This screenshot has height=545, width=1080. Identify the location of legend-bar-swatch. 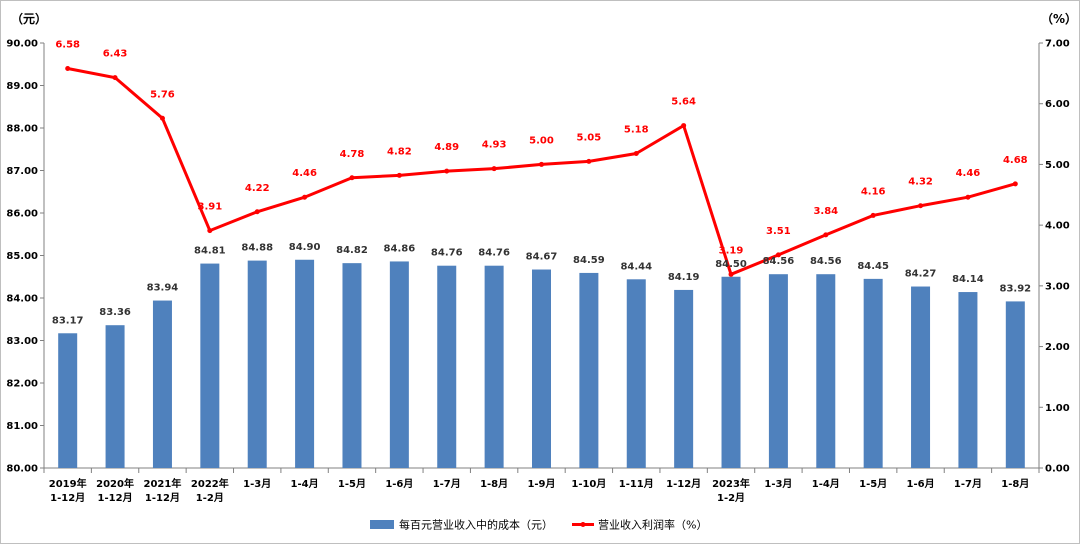
(382, 524).